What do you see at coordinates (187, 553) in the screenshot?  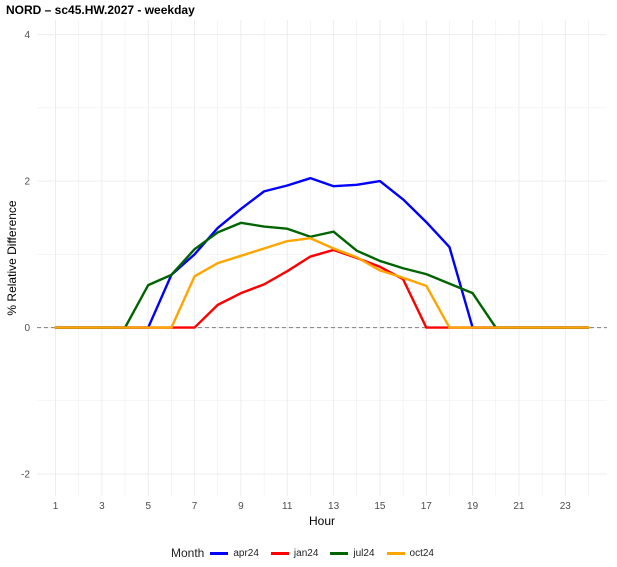 I see `legend-title: Month` at bounding box center [187, 553].